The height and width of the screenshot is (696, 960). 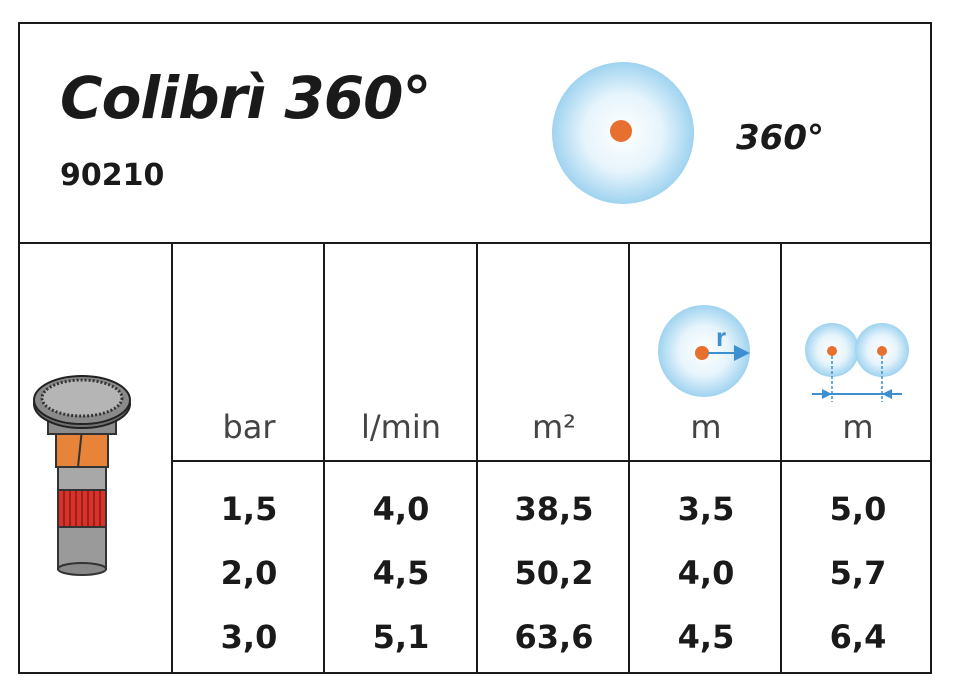 What do you see at coordinates (704, 351) in the screenshot?
I see `radius-icon: r` at bounding box center [704, 351].